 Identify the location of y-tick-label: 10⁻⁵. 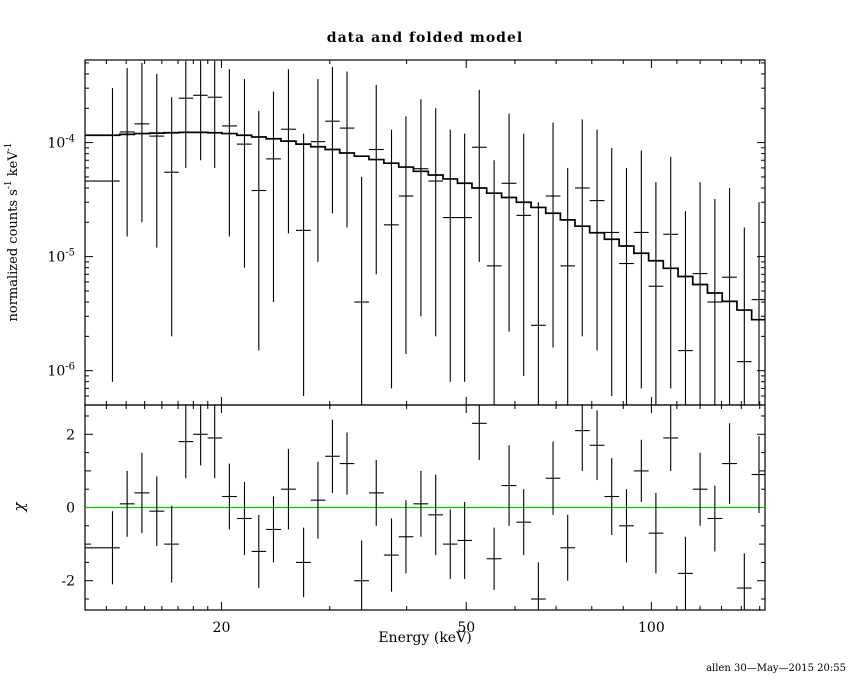
(61, 257).